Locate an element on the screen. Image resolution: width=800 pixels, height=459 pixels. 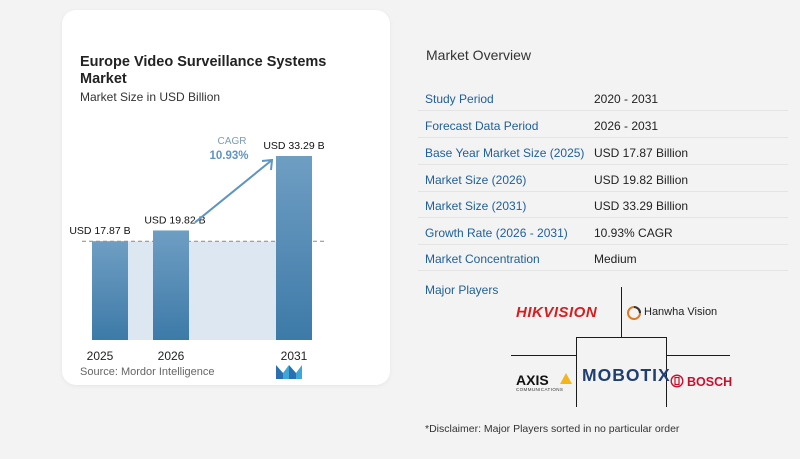
chart-subtitle: Market Size in USD Billion is located at coordinates (150, 97).